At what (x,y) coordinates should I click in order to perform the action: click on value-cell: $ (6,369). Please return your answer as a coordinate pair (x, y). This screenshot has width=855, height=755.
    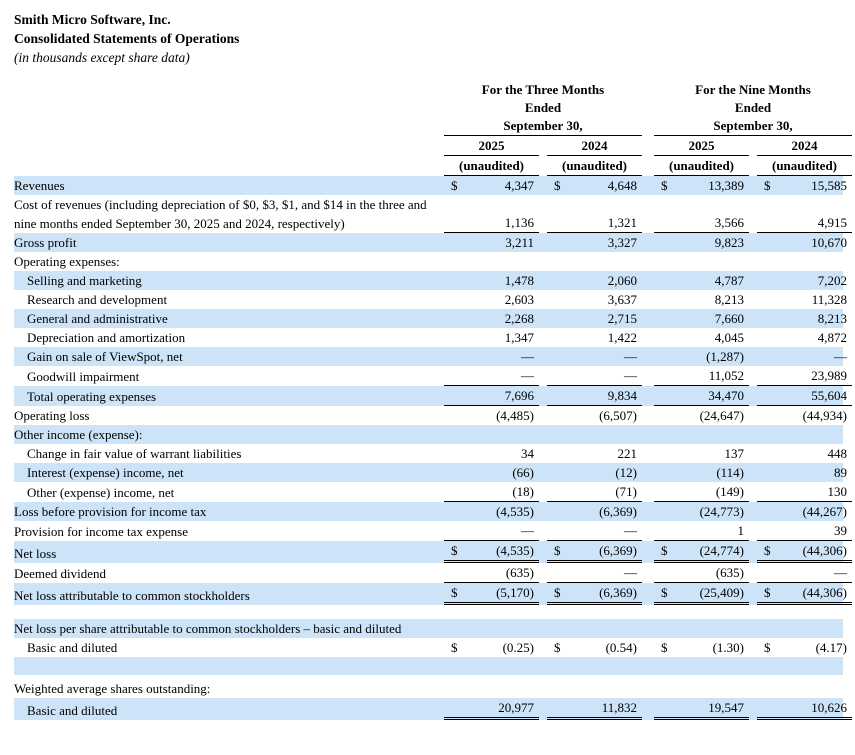
    Looking at the image, I should click on (594, 594).